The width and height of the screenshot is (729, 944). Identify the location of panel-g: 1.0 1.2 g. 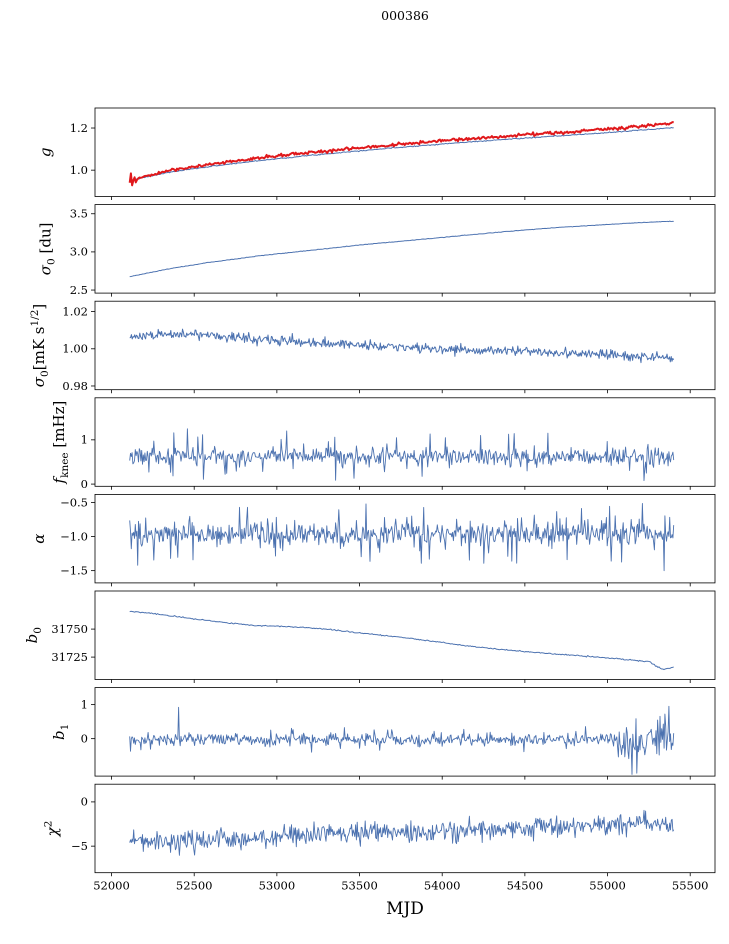
(376, 153).